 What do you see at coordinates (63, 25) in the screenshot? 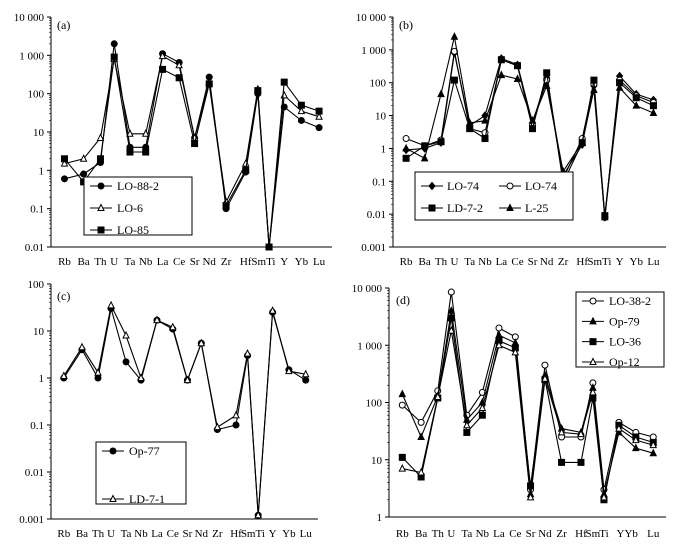
I see `panel-label: (a)` at bounding box center [63, 25].